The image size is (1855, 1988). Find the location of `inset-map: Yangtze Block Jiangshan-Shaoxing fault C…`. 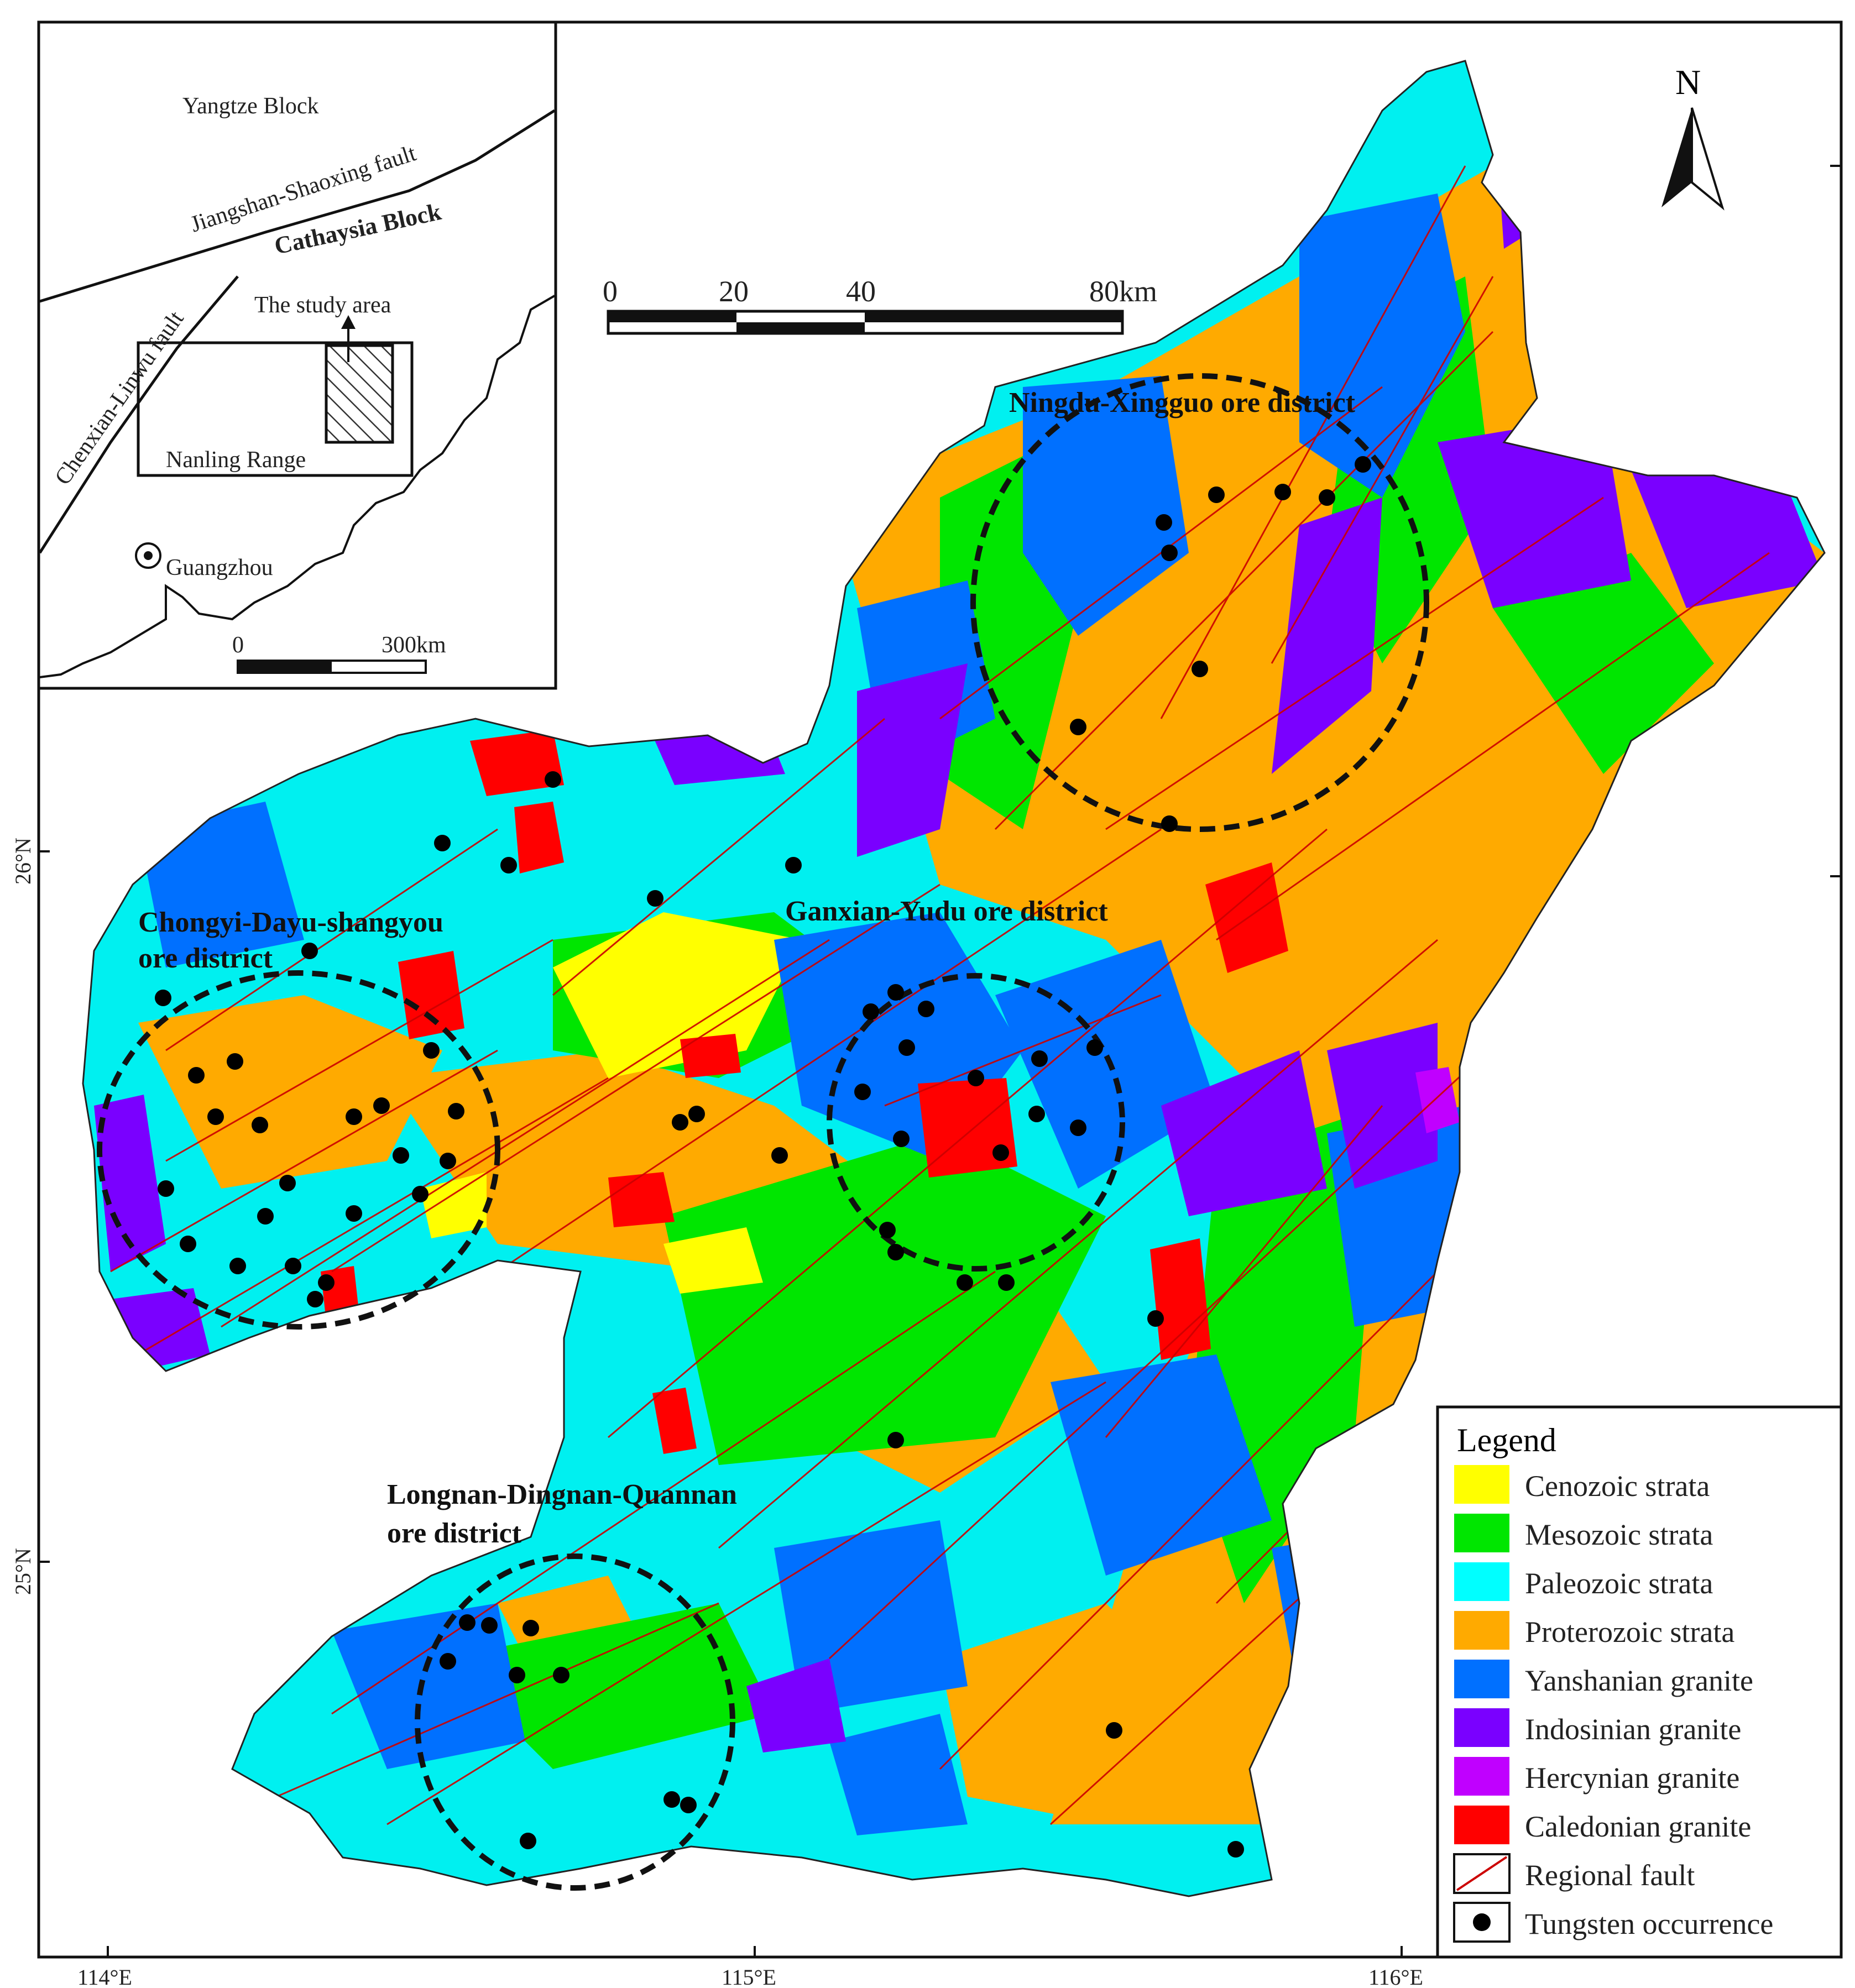

inset-map: Yangtze Block Jiangshan-Shaoxing fault C… is located at coordinates (297, 355).